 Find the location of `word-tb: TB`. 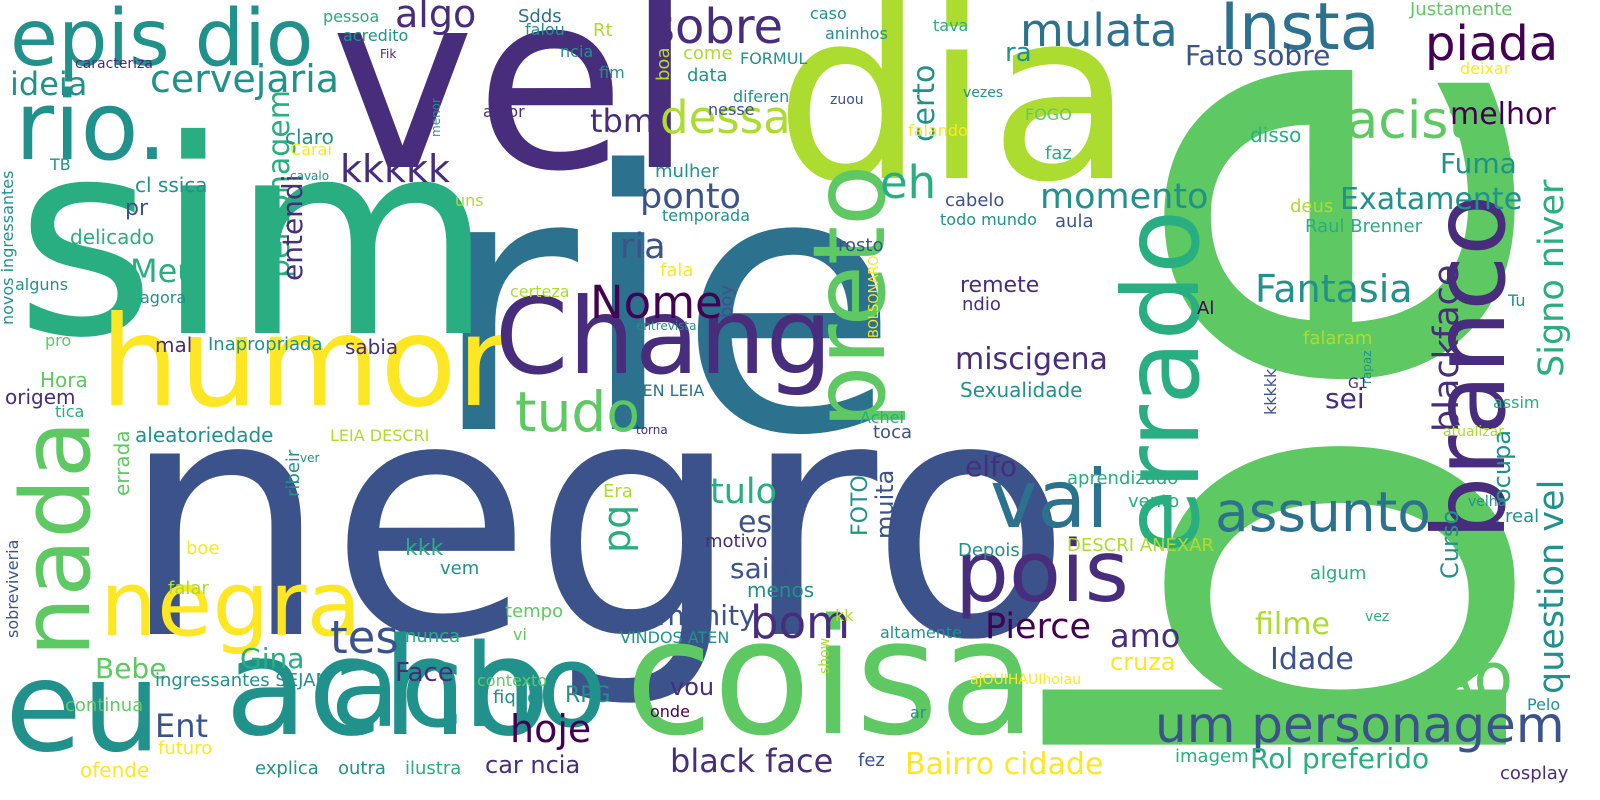

word-tb: TB is located at coordinates (60, 164).